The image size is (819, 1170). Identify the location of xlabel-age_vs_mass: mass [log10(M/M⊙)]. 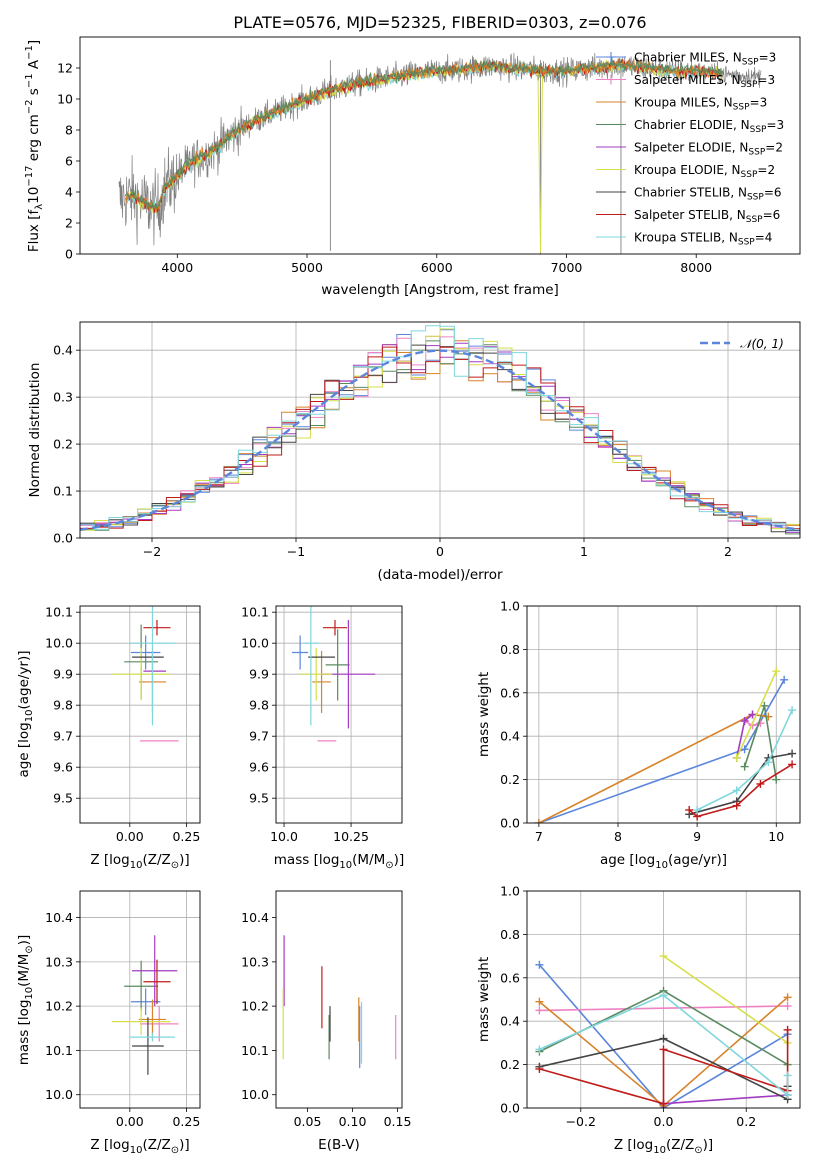
(339, 861).